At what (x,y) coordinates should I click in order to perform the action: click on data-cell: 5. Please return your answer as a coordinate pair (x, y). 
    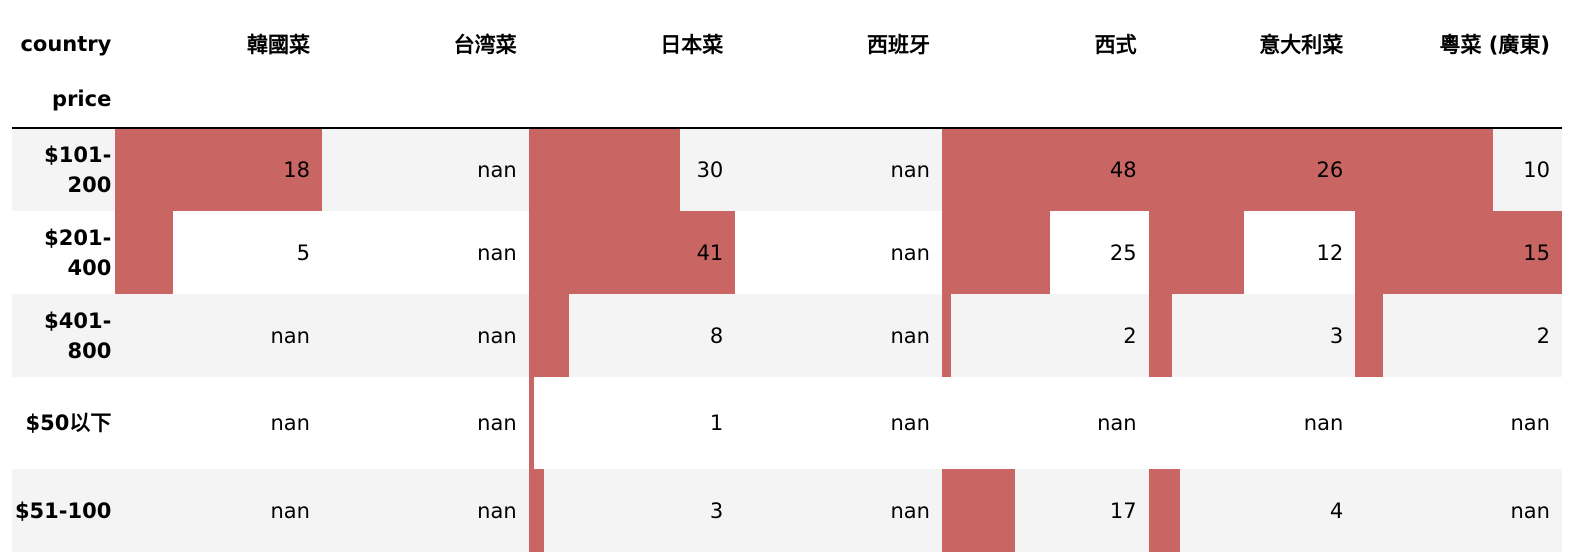
    Looking at the image, I should click on (218, 252).